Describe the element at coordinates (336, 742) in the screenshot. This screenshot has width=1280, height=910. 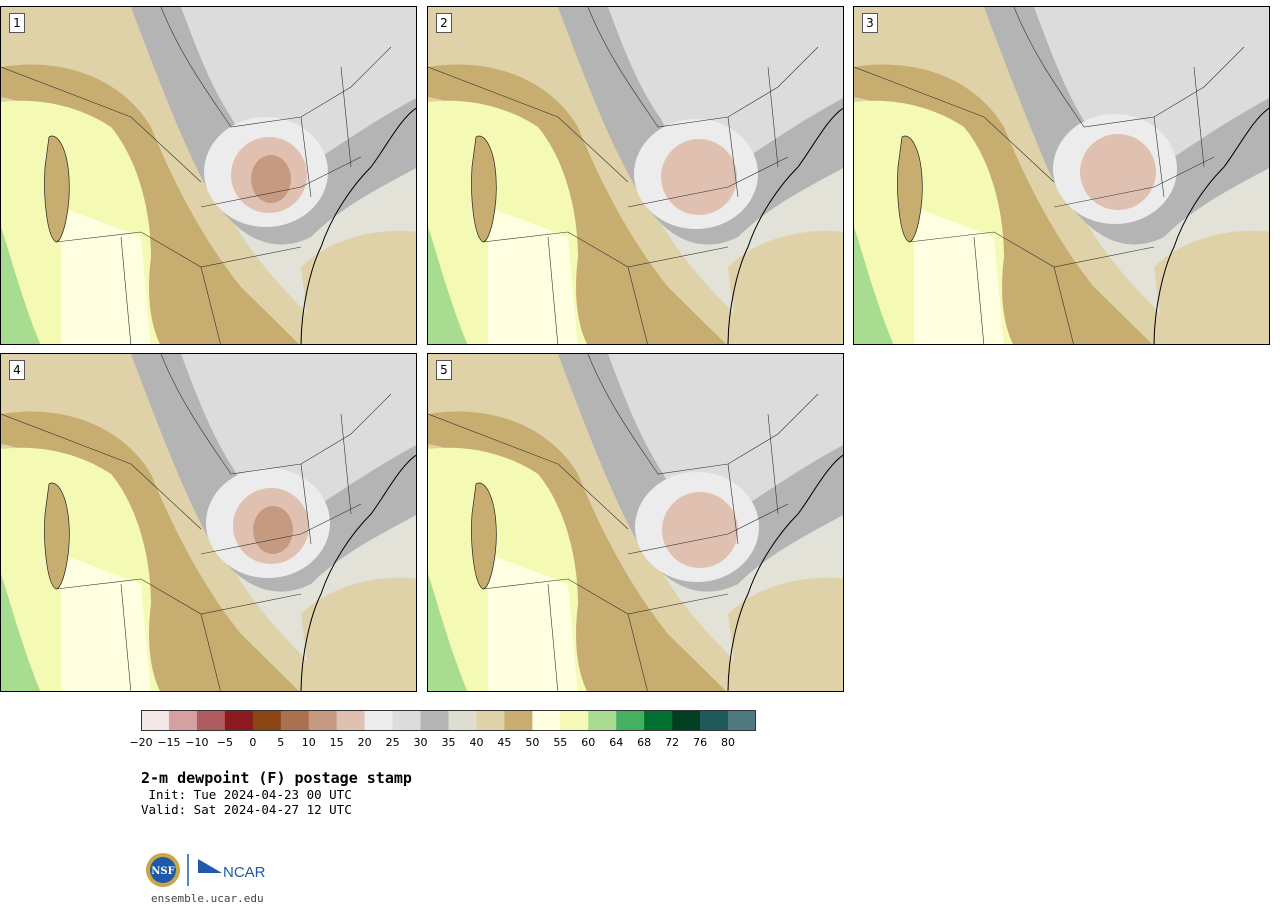
I see `colorbar-tick-label: 15` at that location.